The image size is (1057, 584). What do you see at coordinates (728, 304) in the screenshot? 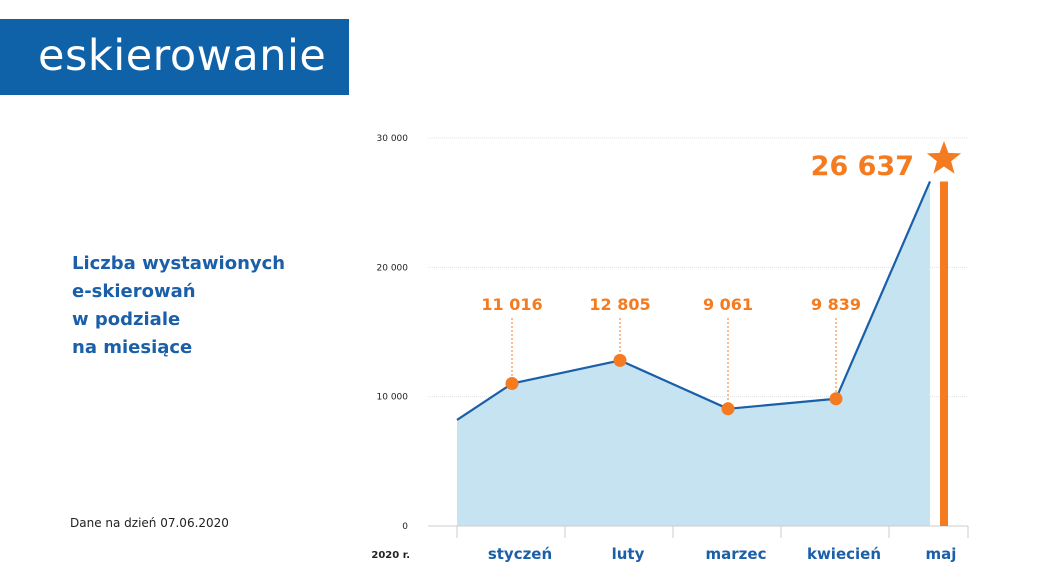
I see `data-label: 9 061` at bounding box center [728, 304].